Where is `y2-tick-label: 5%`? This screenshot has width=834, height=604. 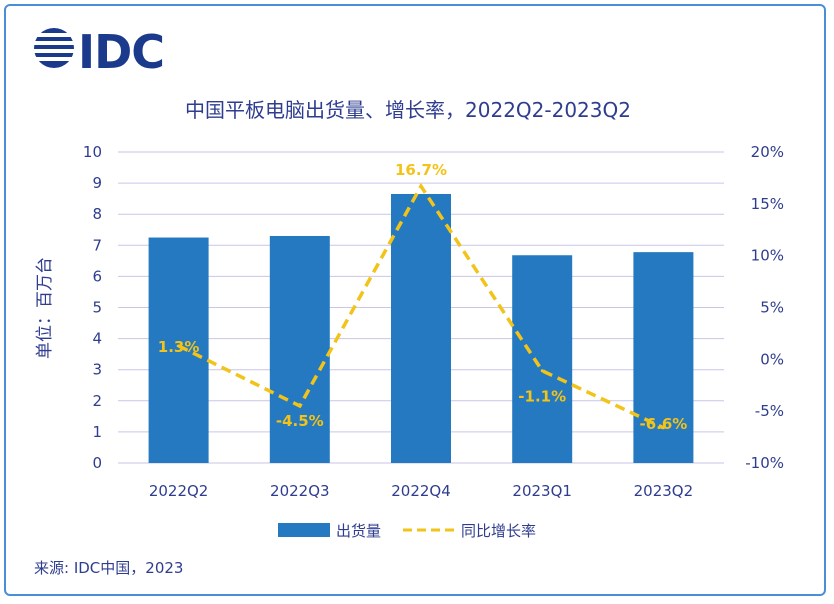 y2-tick-label: 5% is located at coordinates (772, 308).